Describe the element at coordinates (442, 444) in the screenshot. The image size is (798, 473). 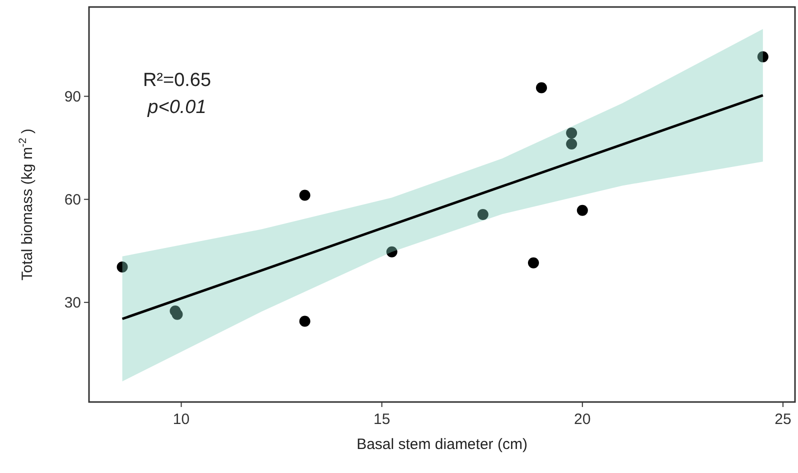
I see `x-axis-title: Basal stem diameter (cm)` at that location.